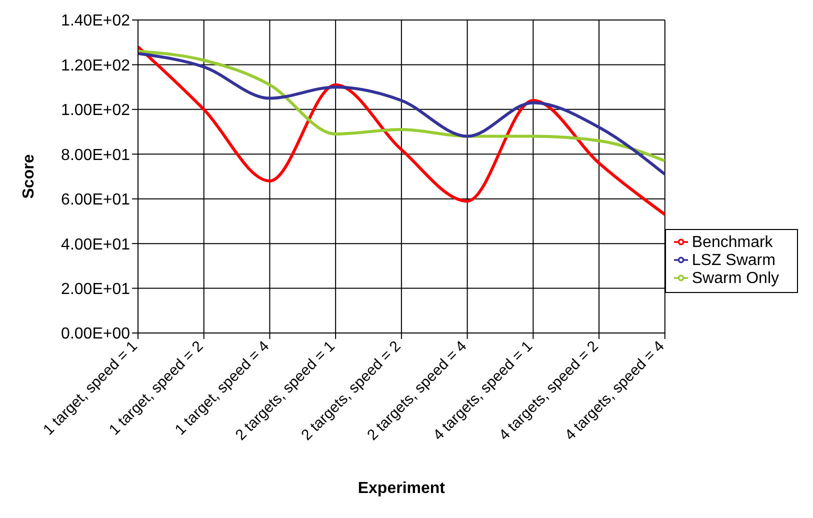 Image resolution: width=813 pixels, height=518 pixels. Describe the element at coordinates (95, 200) in the screenshot. I see `y-tick-label: 6.00E+01` at that location.